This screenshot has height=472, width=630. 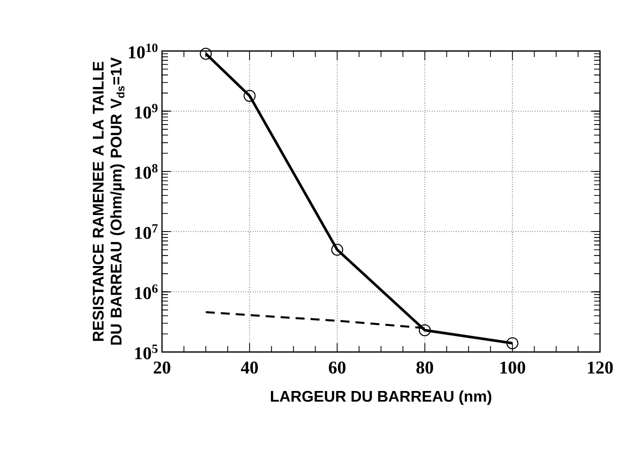 What do you see at coordinates (249, 368) in the screenshot?
I see `x-tick-label: 40` at bounding box center [249, 368].